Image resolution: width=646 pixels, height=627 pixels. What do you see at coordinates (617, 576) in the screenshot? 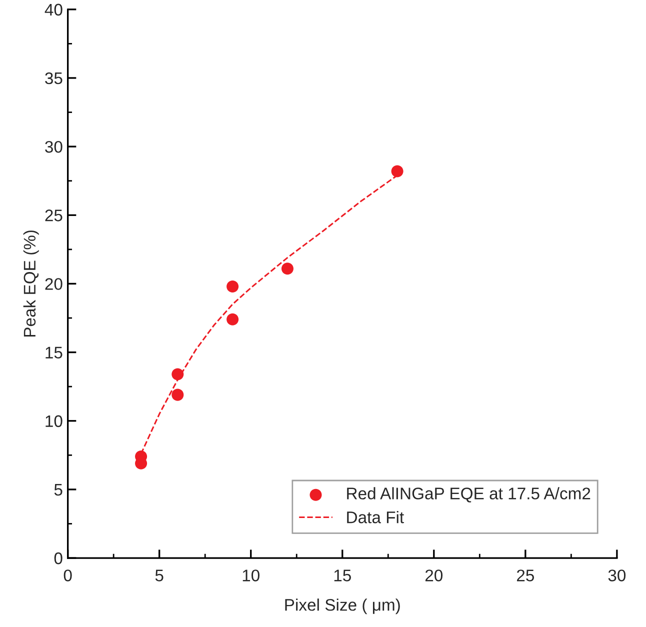
I see `x-tick-label: 30` at bounding box center [617, 576].